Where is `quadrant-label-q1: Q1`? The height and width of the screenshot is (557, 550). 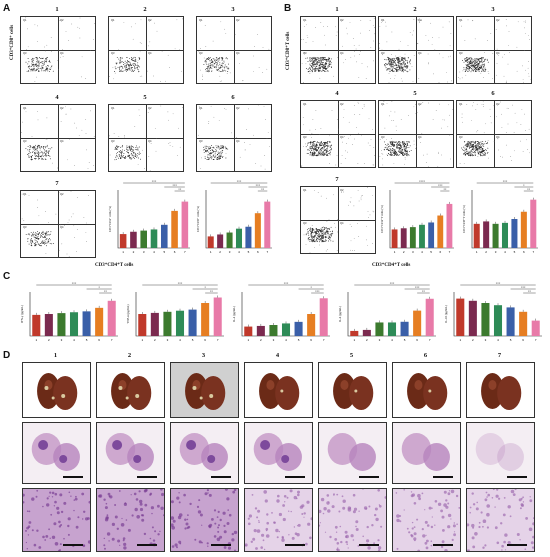 quadrant-label-q1: Q1 is located at coordinates (383, 104).